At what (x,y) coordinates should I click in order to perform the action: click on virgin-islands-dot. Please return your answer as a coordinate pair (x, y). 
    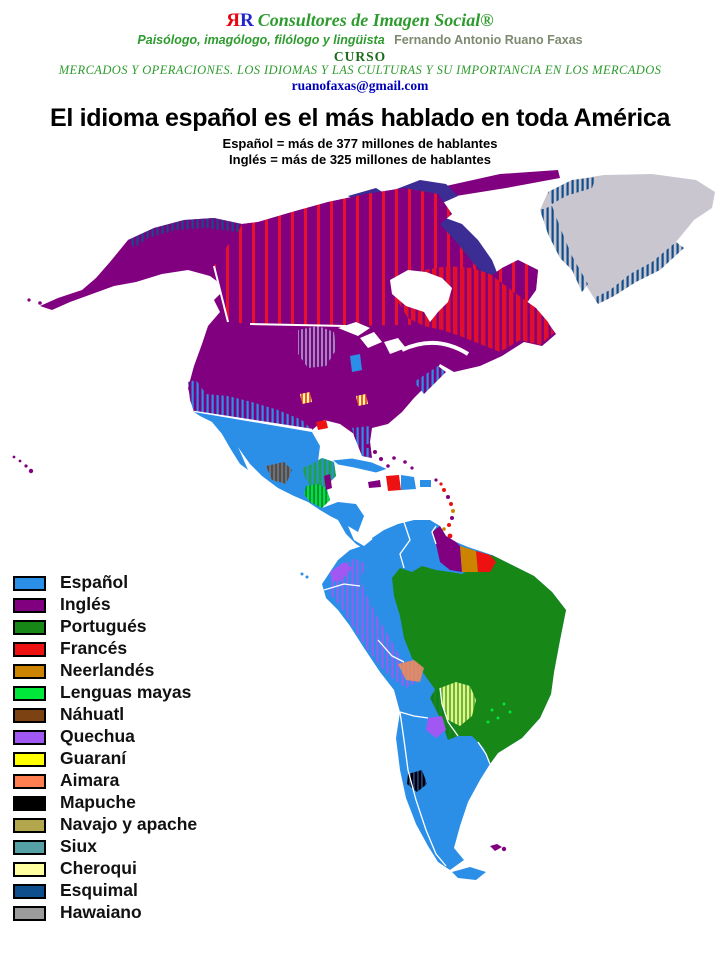
    Looking at the image, I should click on (441, 484).